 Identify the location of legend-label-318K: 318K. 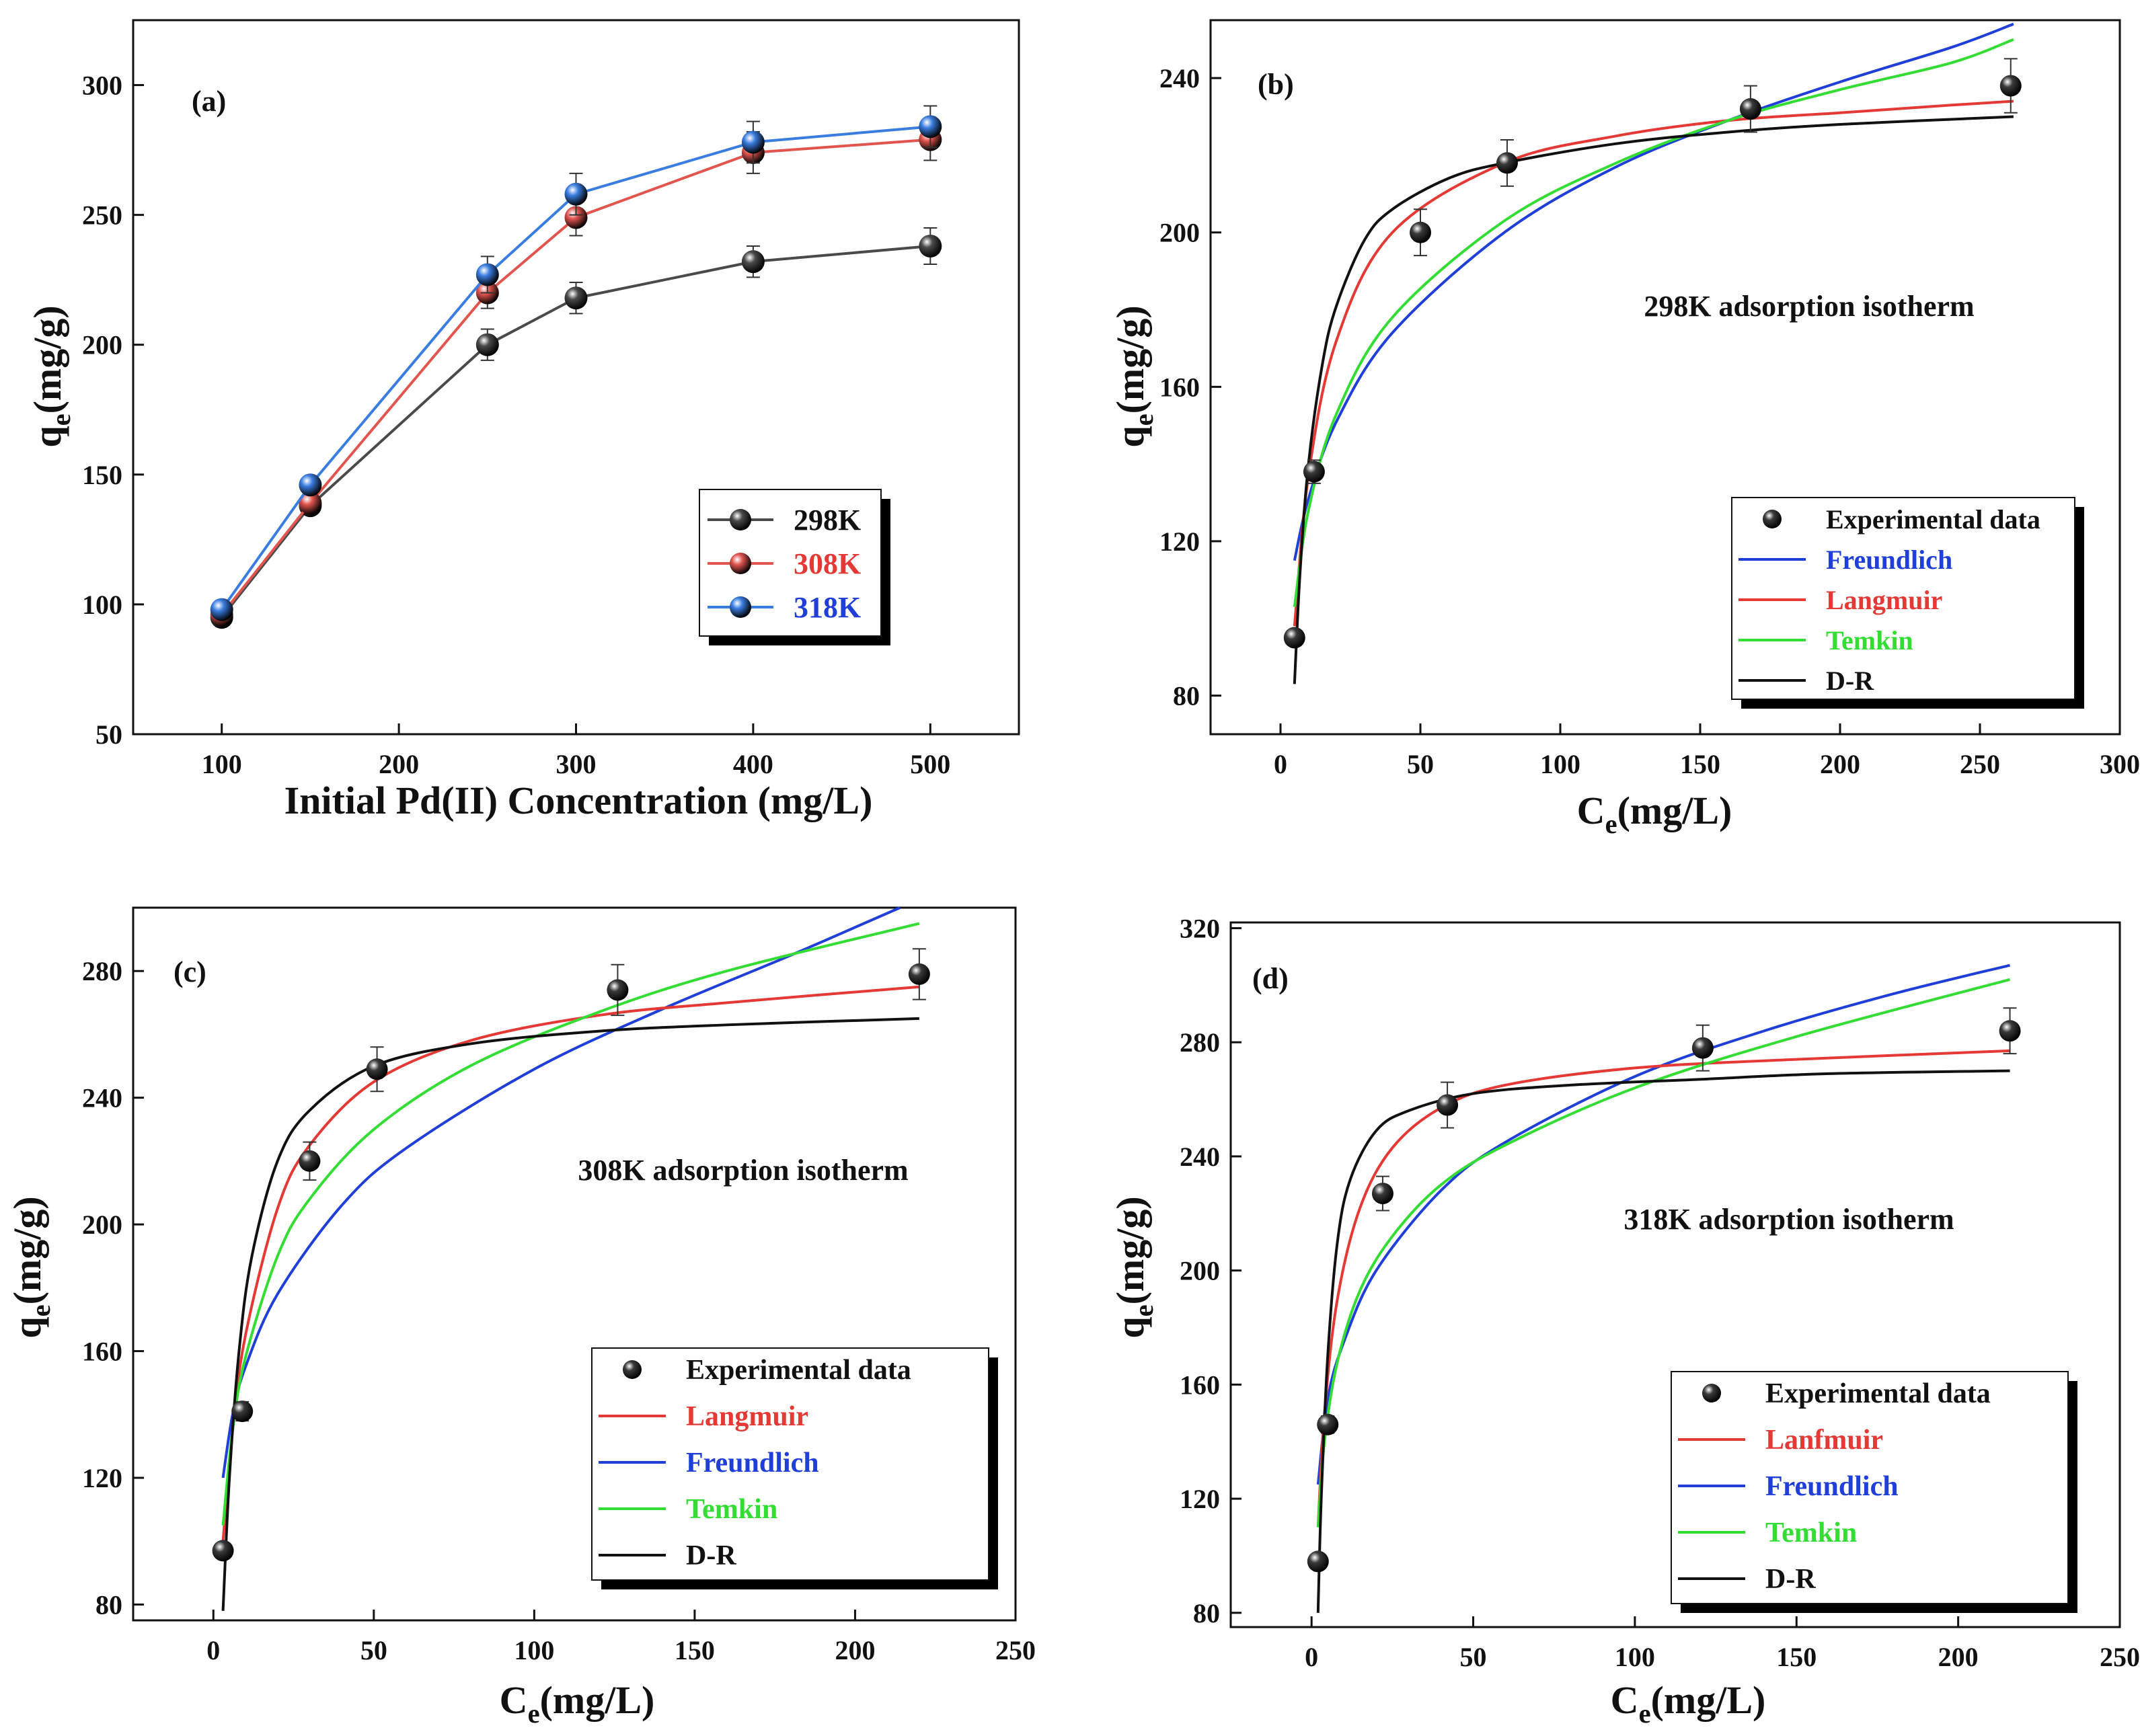
(828, 607).